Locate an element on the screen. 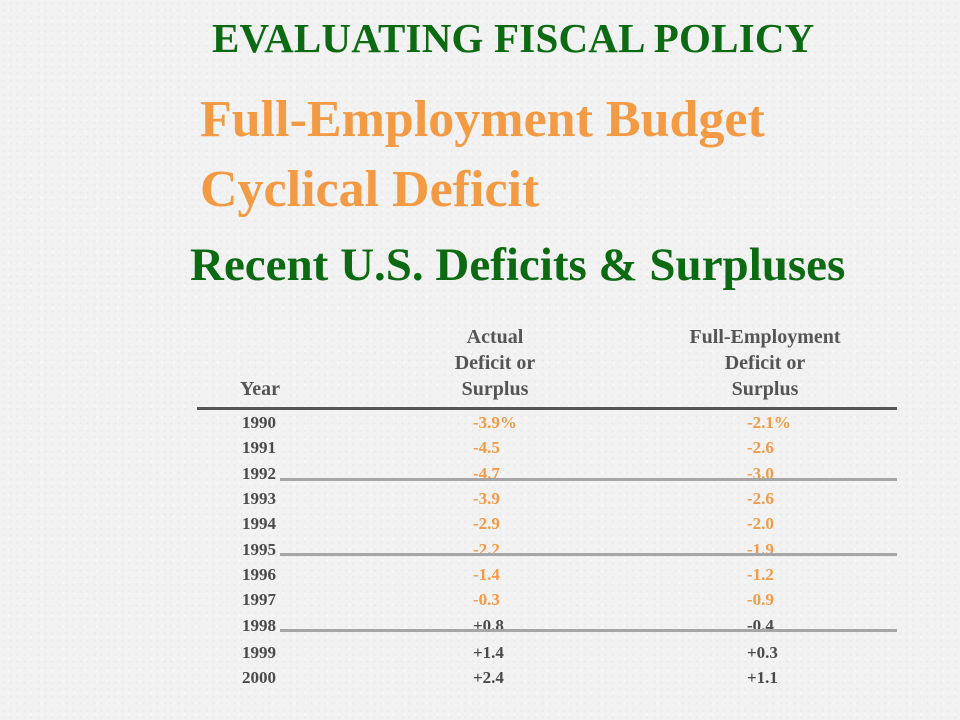  subtitle-full-employment-budget: Full-Employment Budget is located at coordinates (482, 119).